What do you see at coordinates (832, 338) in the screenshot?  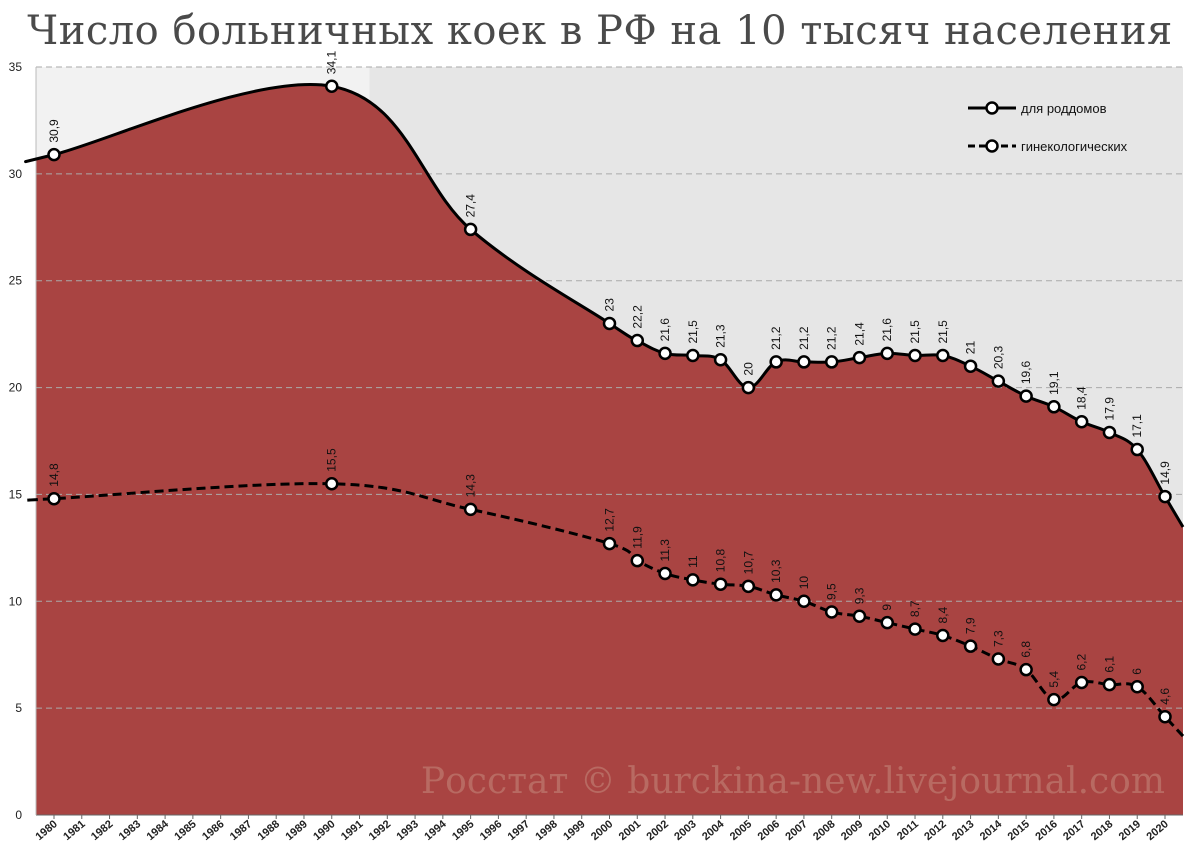 I see `data-label: 21,2` at bounding box center [832, 338].